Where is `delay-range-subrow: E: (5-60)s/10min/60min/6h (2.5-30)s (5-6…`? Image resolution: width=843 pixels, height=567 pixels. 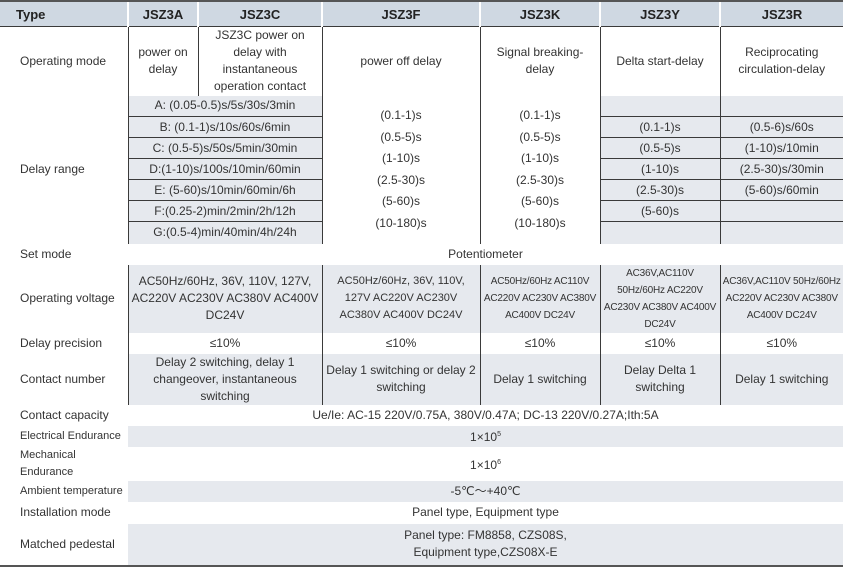 delay-range-subrow: E: (5-60)s/10min/60min/6h (2.5-30)s (5-6… is located at coordinates (421, 190).